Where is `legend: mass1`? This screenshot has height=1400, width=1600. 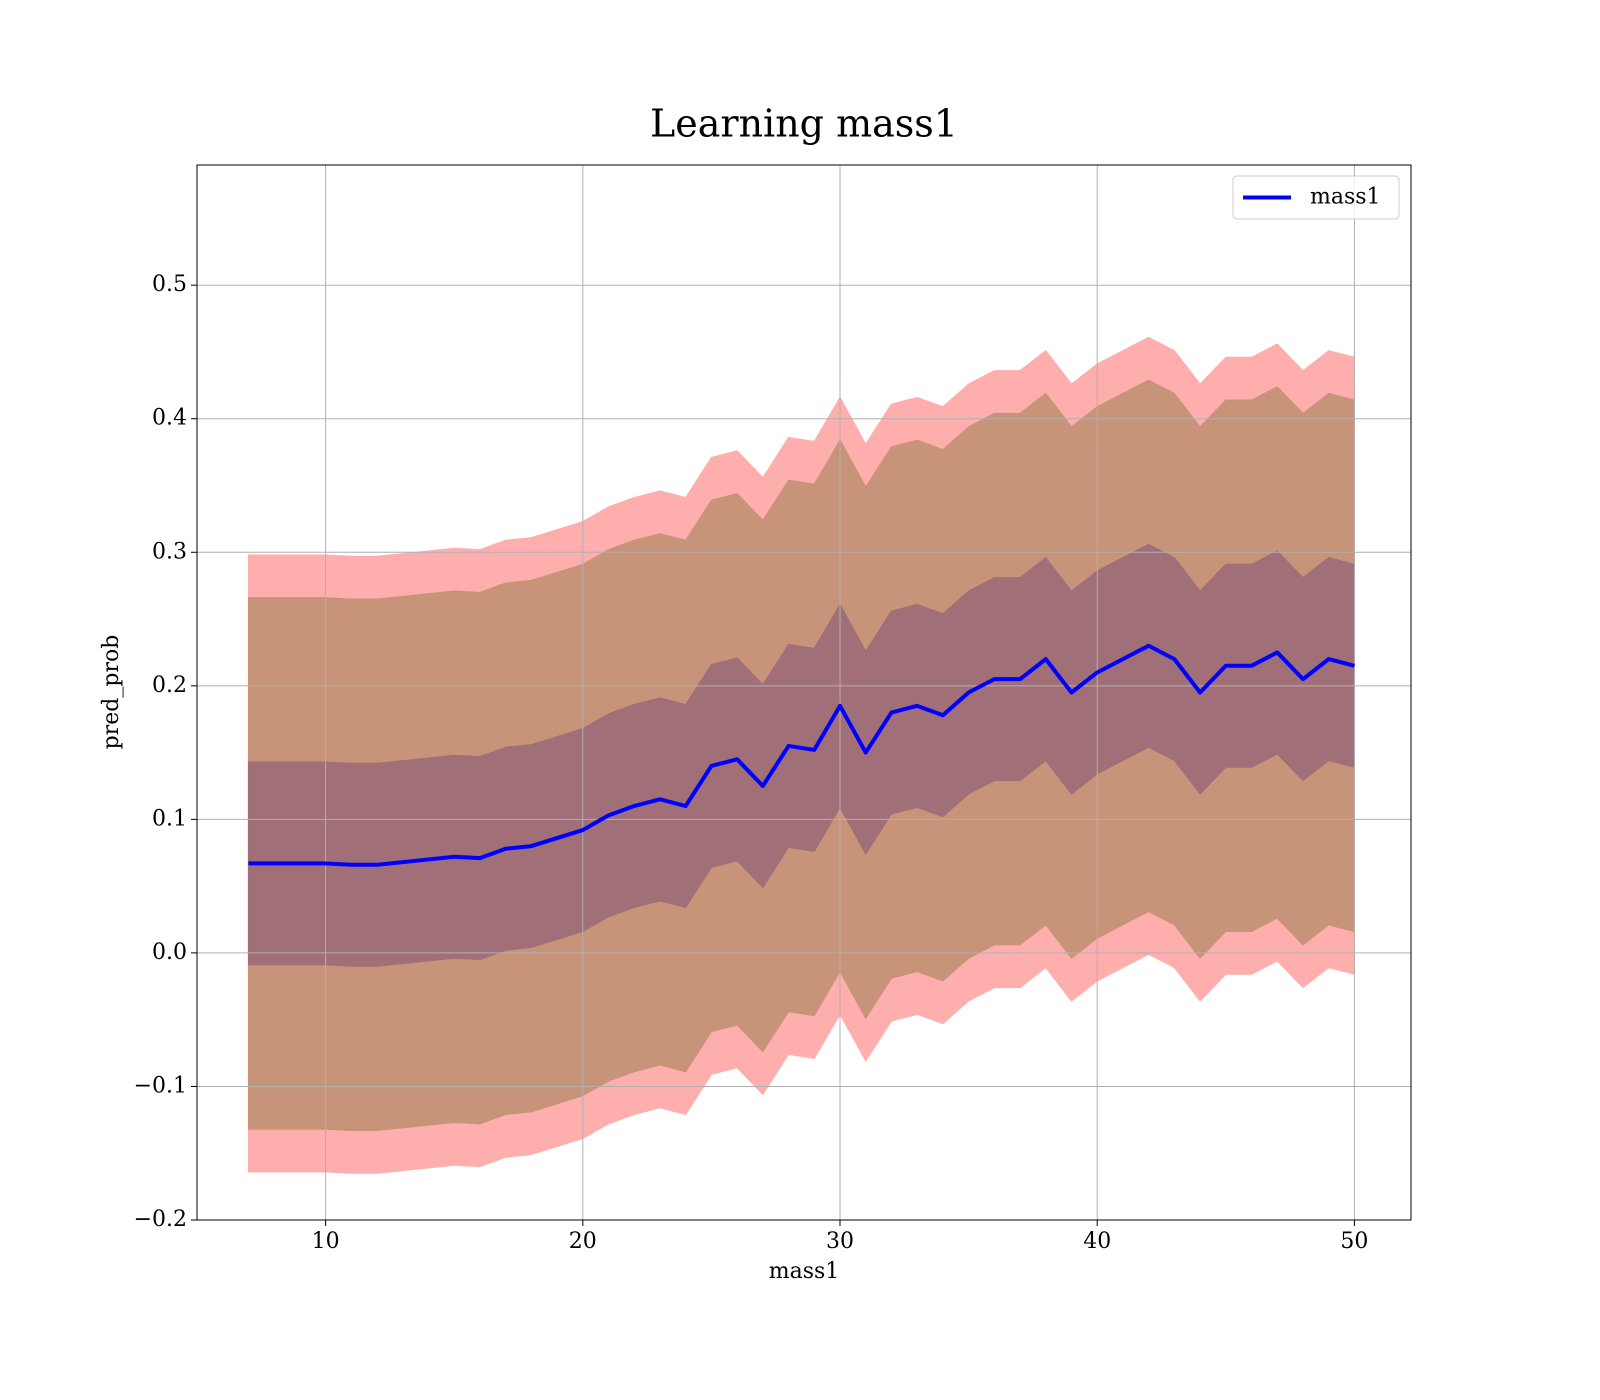
legend: mass1 is located at coordinates (1316, 197).